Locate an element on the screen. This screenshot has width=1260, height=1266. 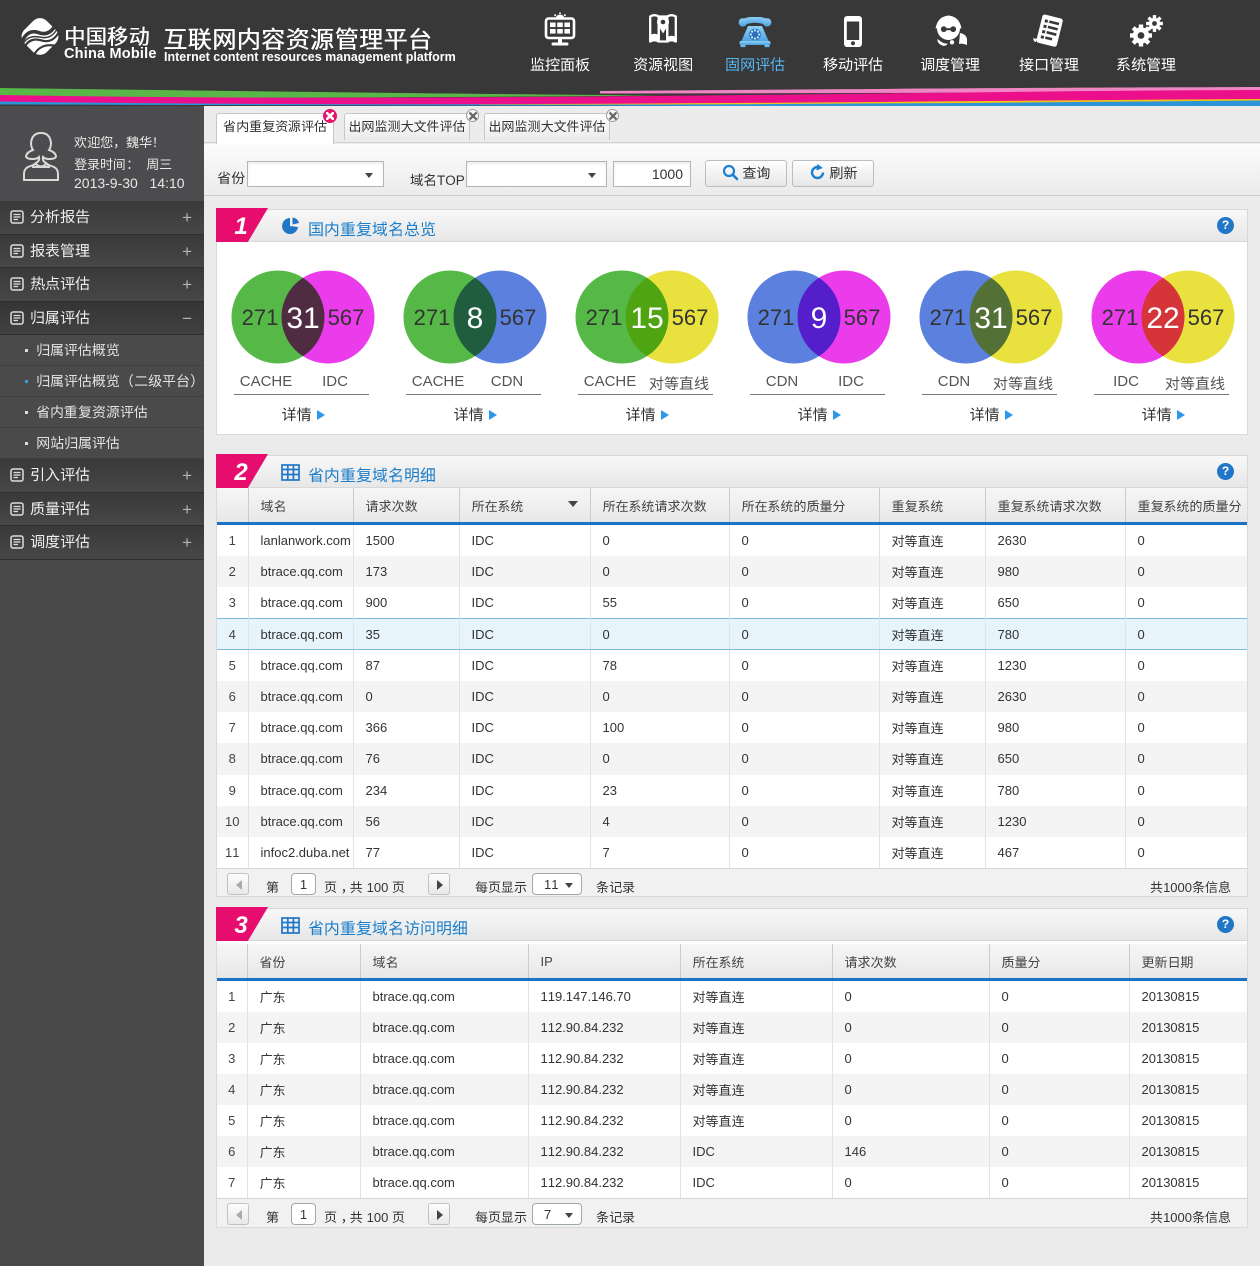
svg-text: 22 is located at coordinates (1162, 318).